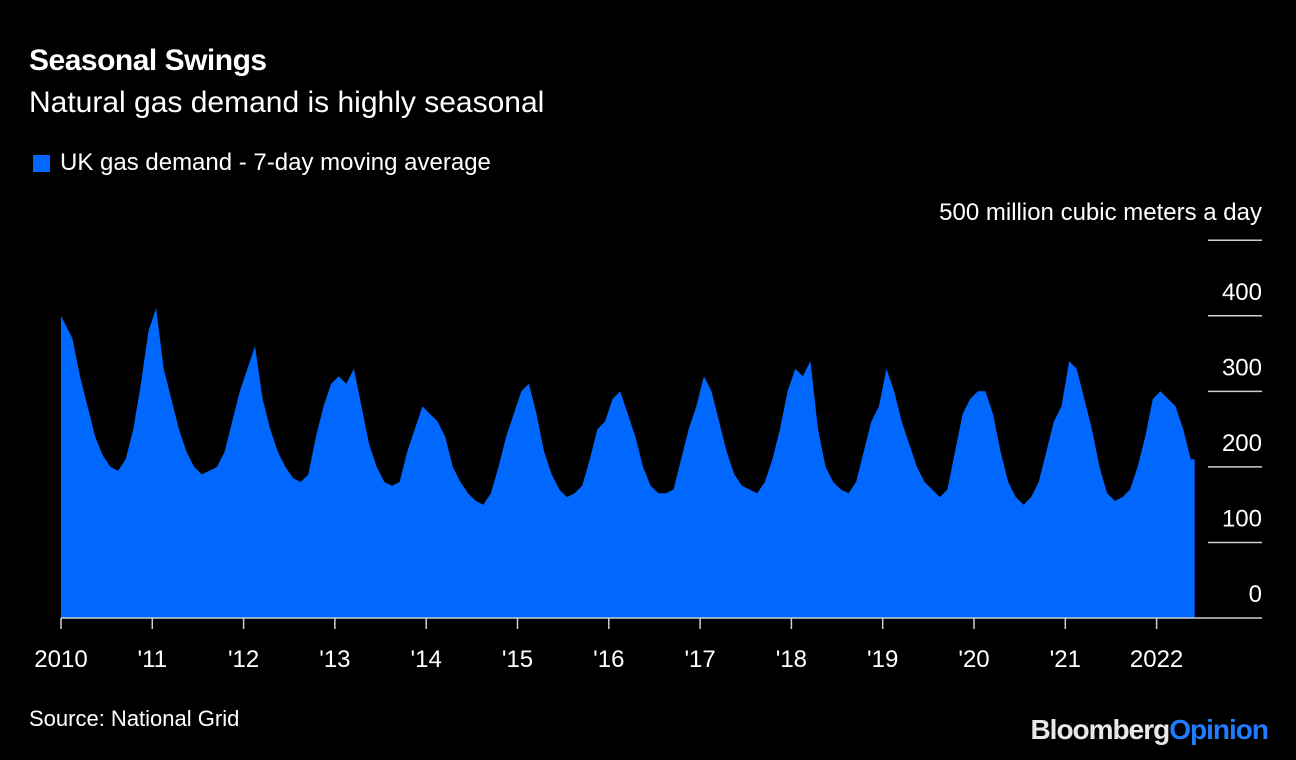 Image resolution: width=1296 pixels, height=760 pixels. Describe the element at coordinates (287, 102) in the screenshot. I see `chart-subtitle: Natural gas demand is highly seasonal` at that location.